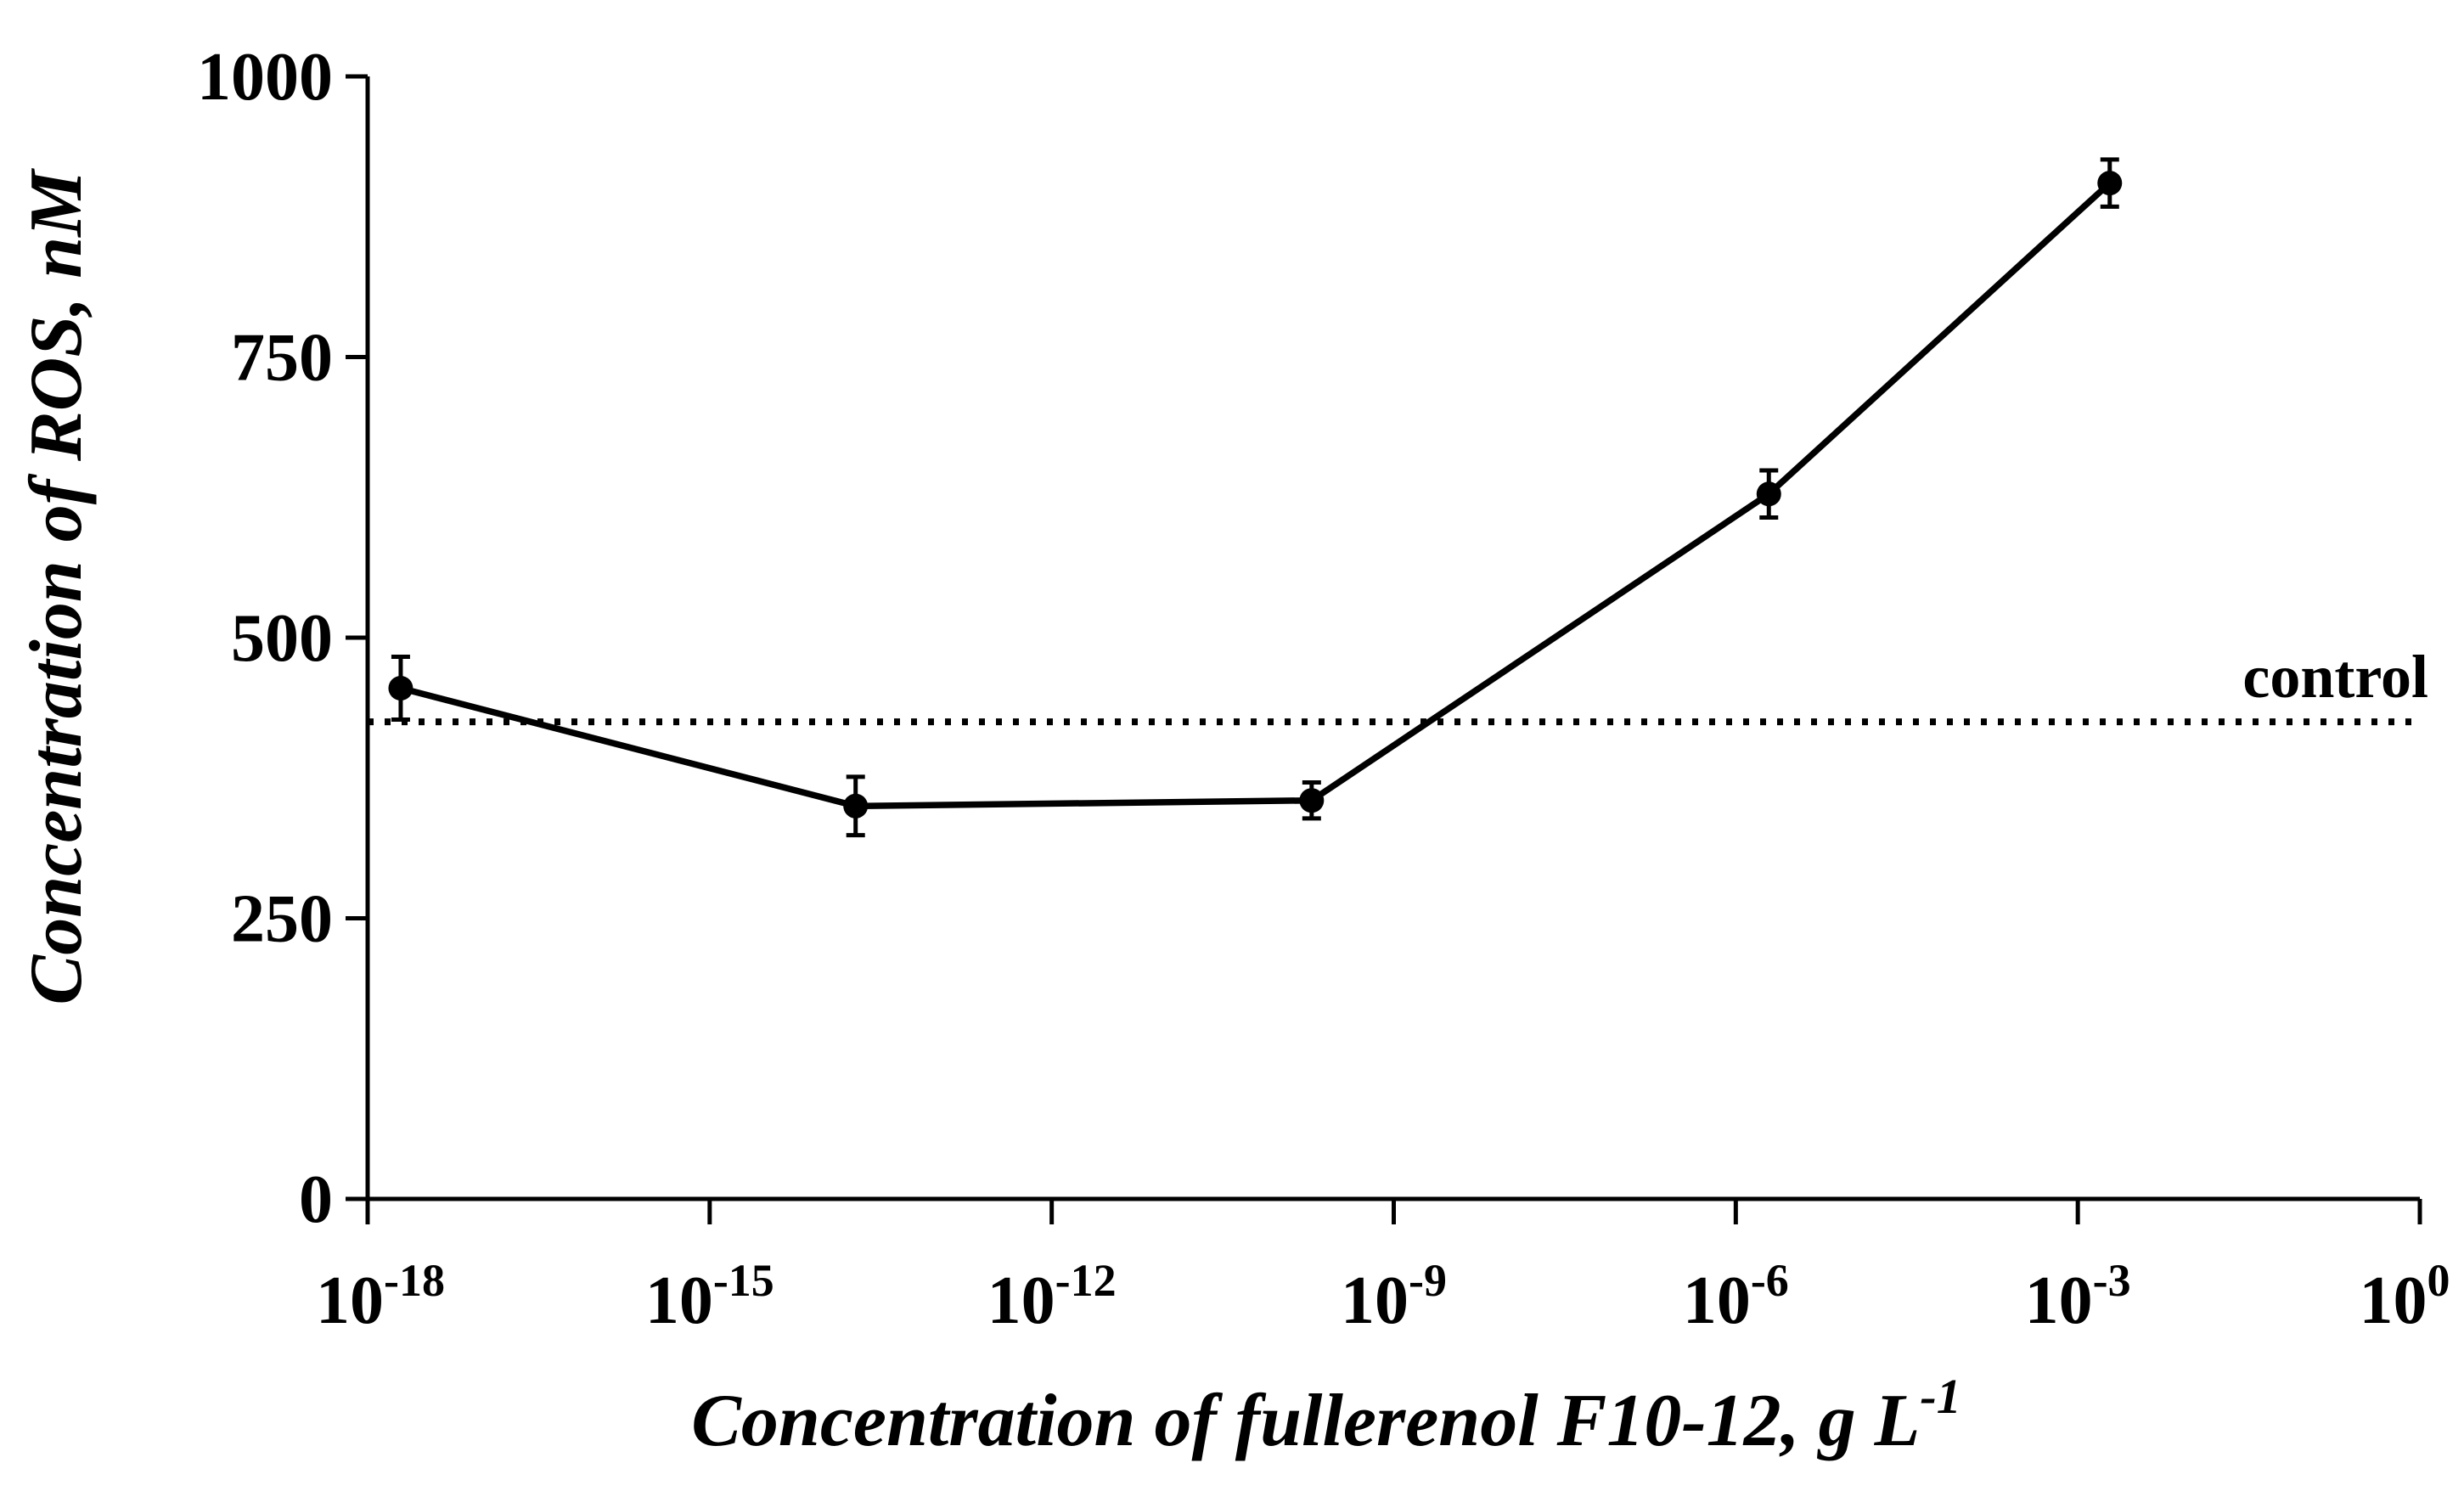 This screenshot has height=1491, width=2464. What do you see at coordinates (56, 586) in the screenshot?
I see `y-axis-title: Concentration of ROS, nM` at bounding box center [56, 586].